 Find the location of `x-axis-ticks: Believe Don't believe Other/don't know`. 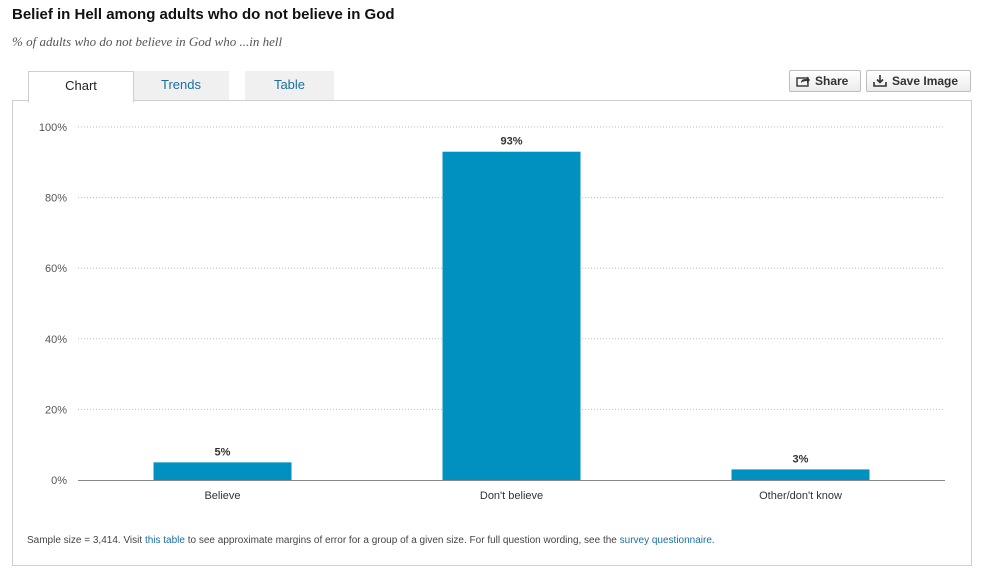

x-axis-ticks: Believe Don't believe Other/don't know is located at coordinates (523, 496).